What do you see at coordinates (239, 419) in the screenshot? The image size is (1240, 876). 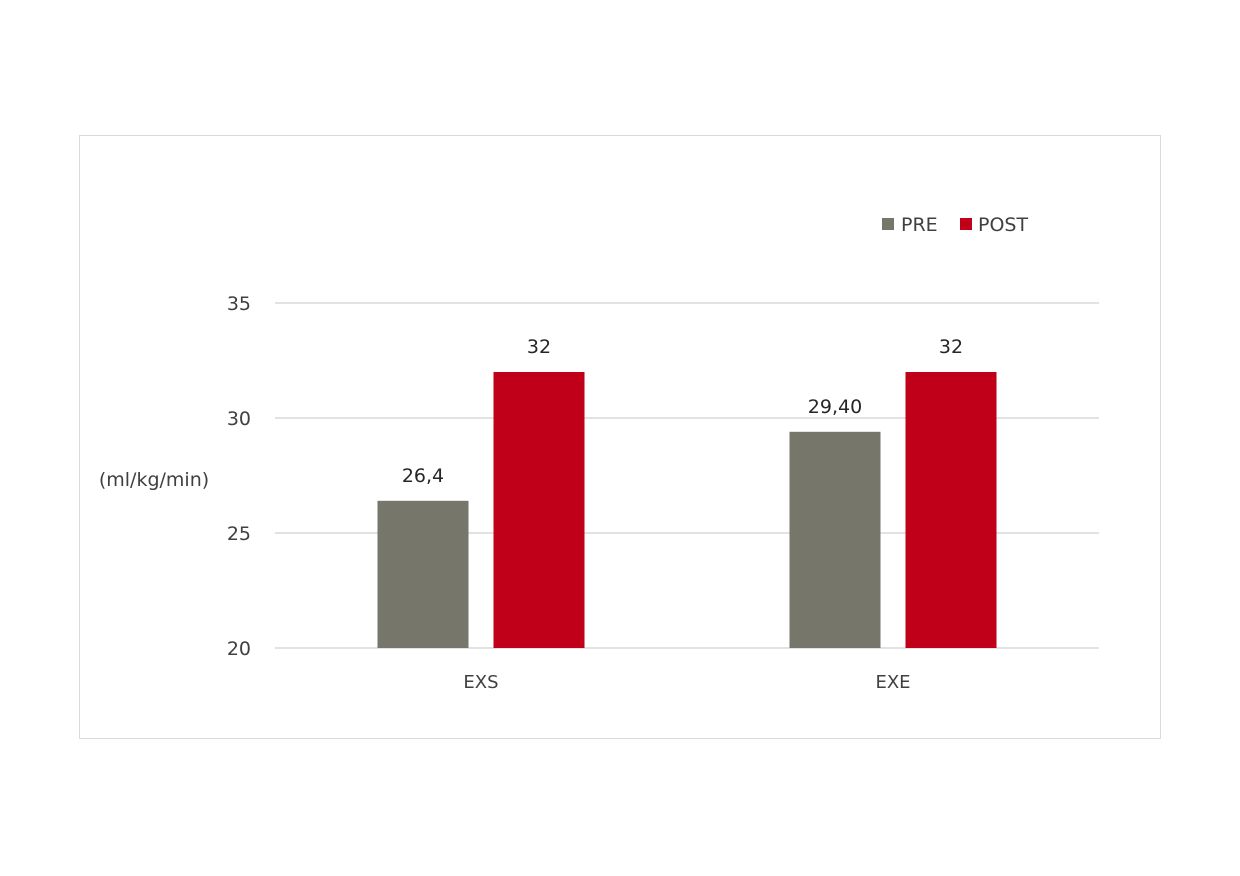 I see `y-tick-label: 30` at bounding box center [239, 419].